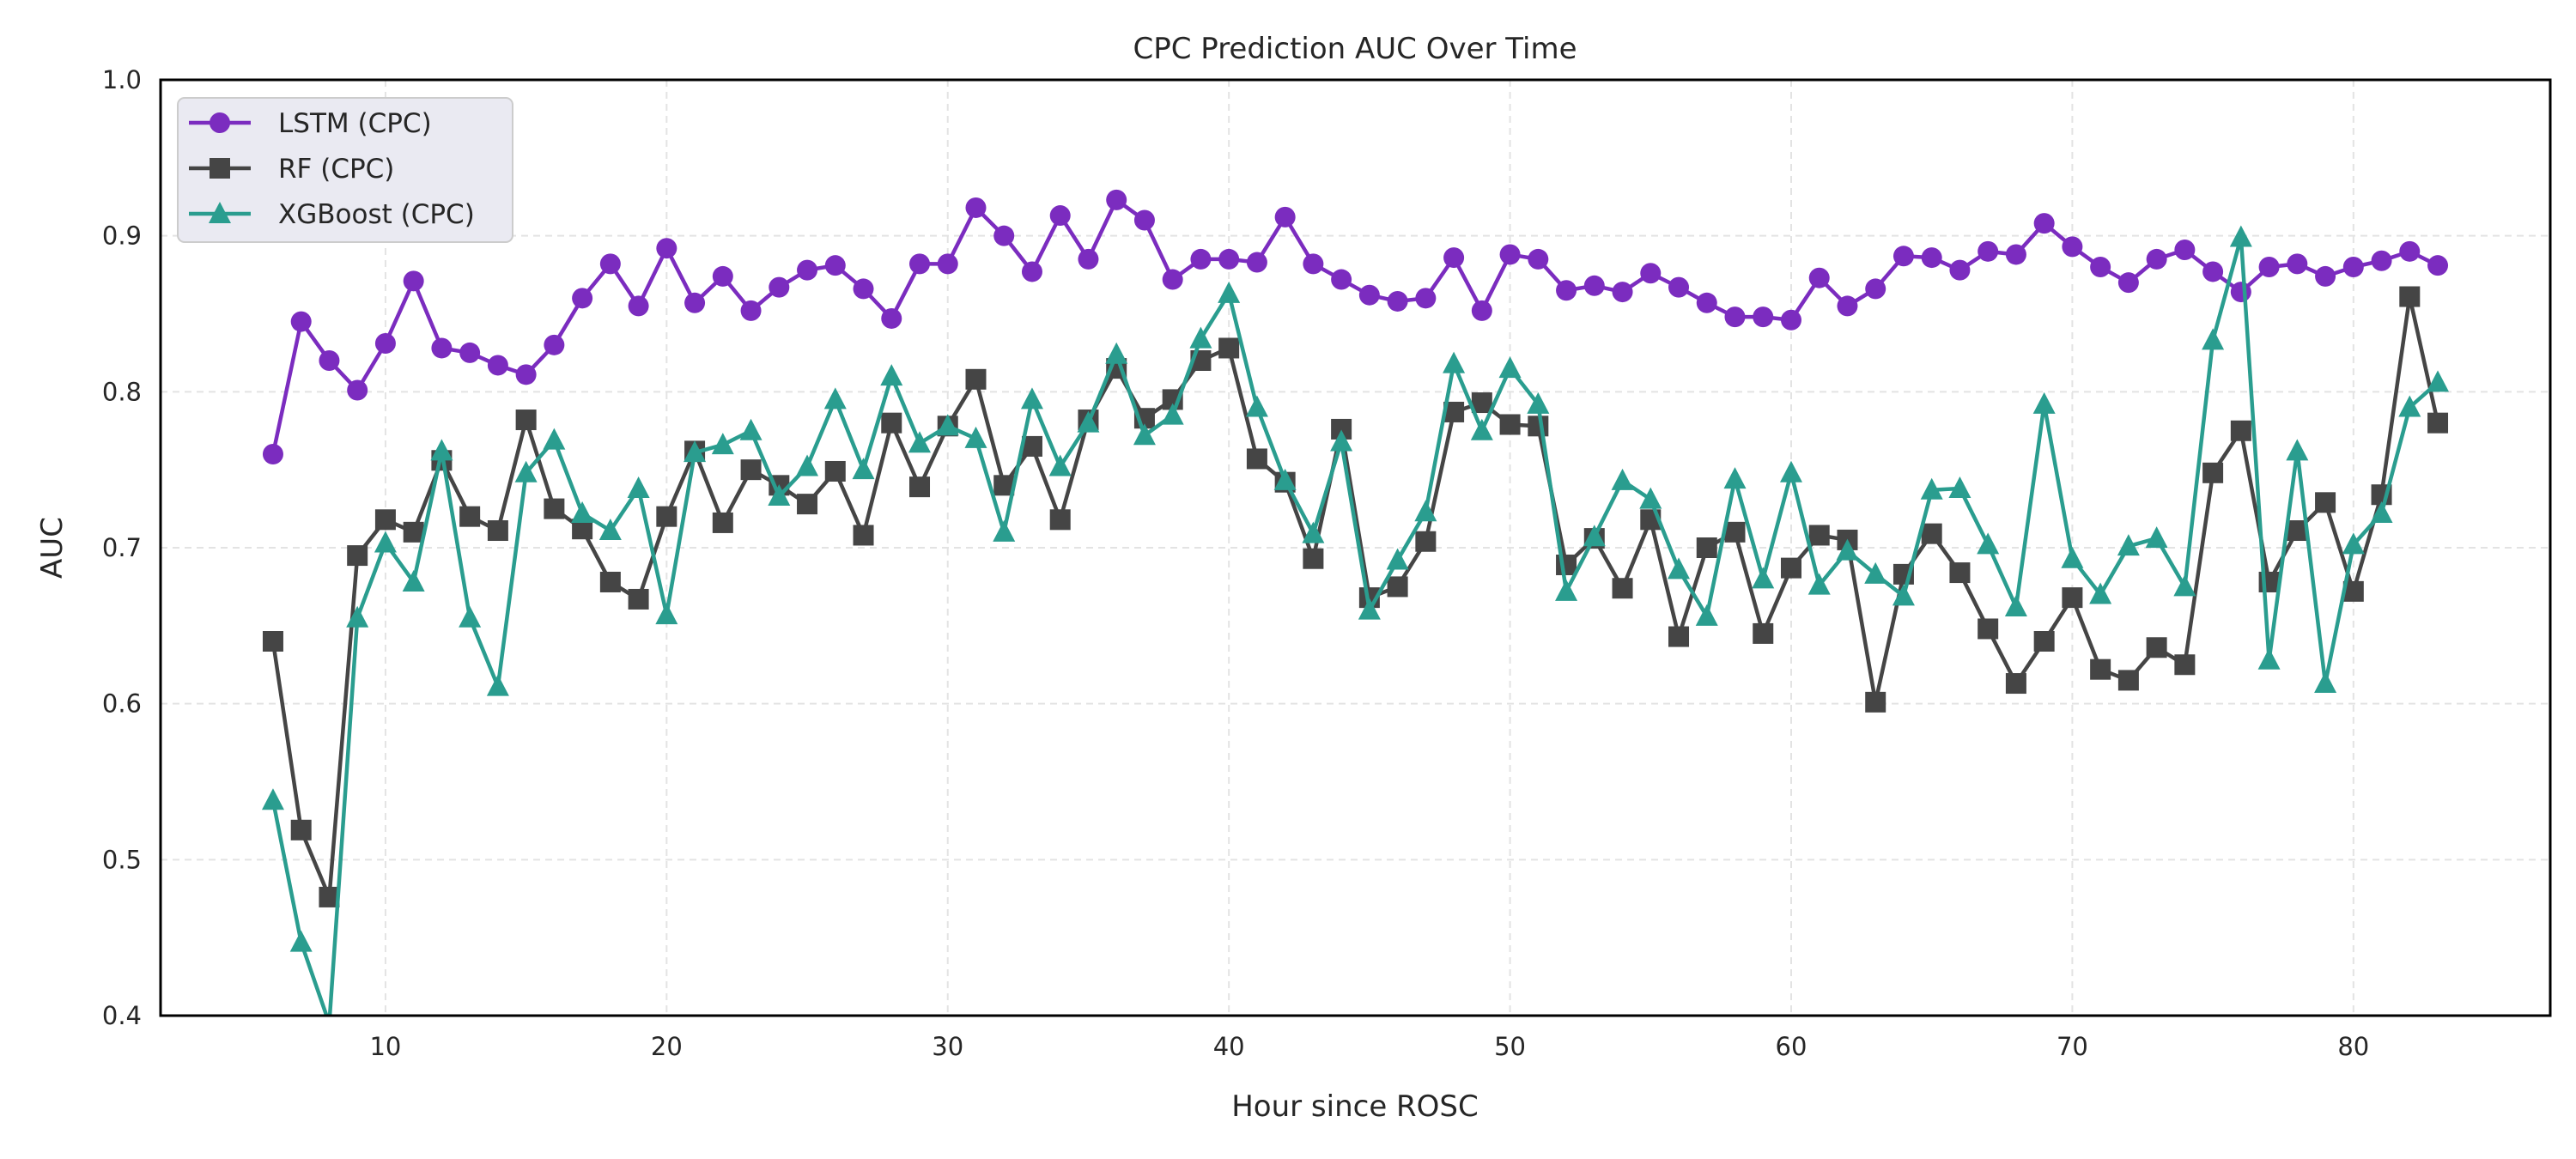 The height and width of the screenshot is (1159, 2576). Describe the element at coordinates (2353, 1047) in the screenshot. I see `x-tick-label: 80` at that location.